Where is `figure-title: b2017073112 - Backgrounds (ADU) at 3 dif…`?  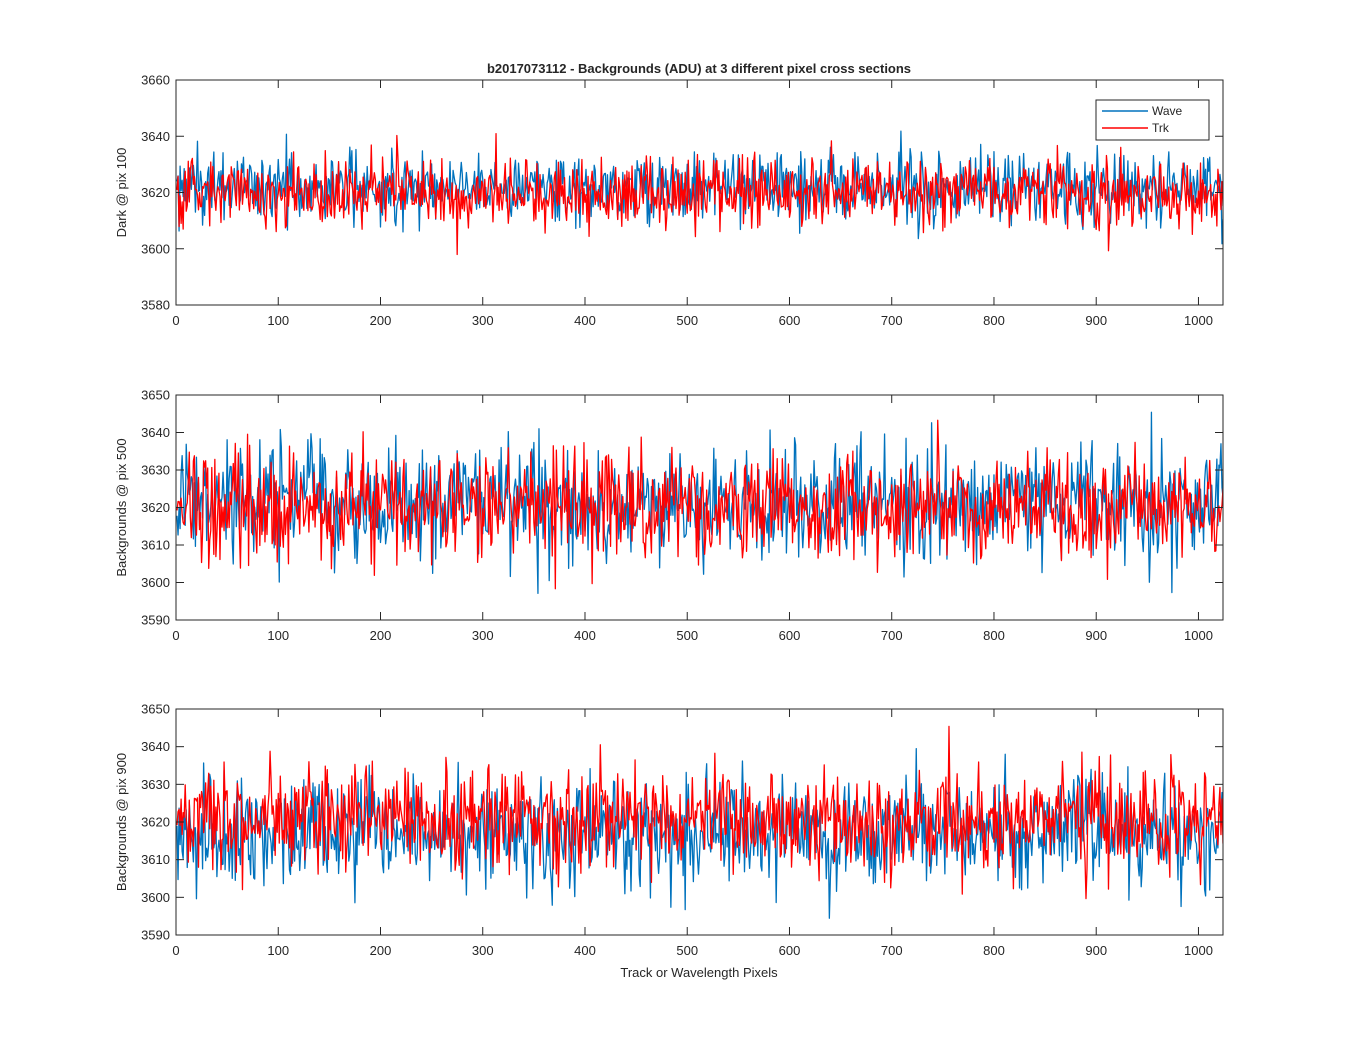
figure-title: b2017073112 - Backgrounds (ADU) at 3 dif… is located at coordinates (699, 68).